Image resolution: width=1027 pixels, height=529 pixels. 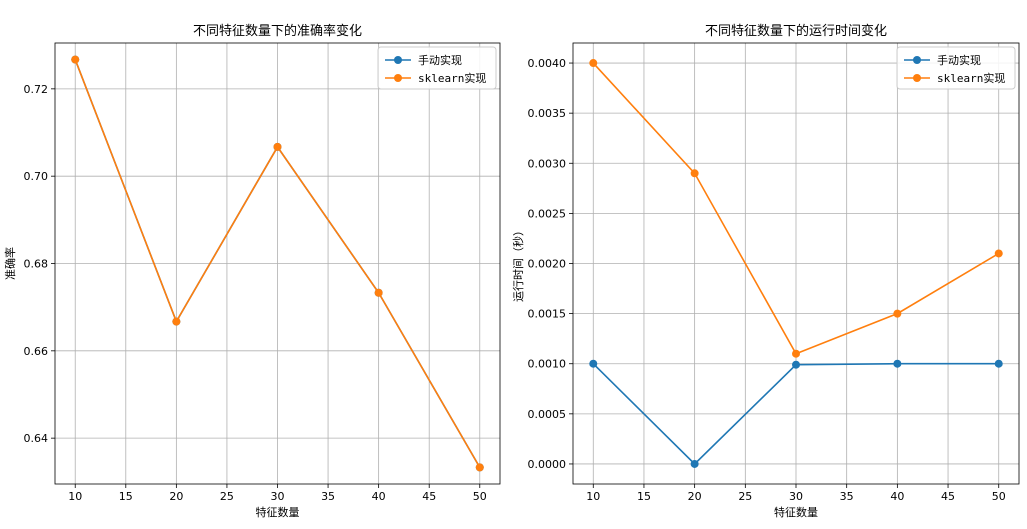 I want to click on y-axis-label: 运行时间（秒）, so click(x=518, y=263).